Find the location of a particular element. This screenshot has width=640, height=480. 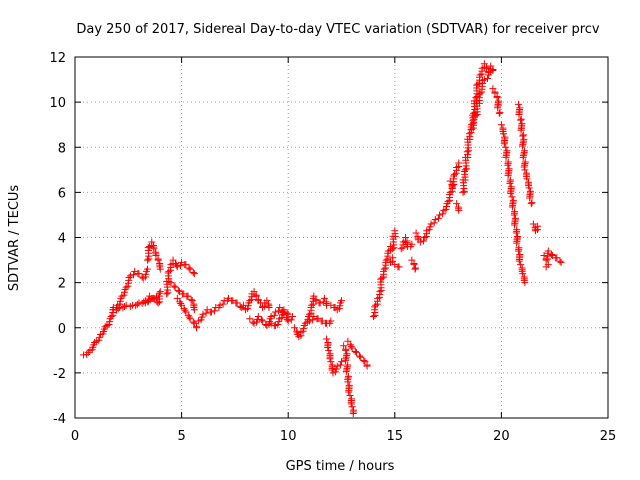

y-tick-label: 12 is located at coordinates (57, 58).